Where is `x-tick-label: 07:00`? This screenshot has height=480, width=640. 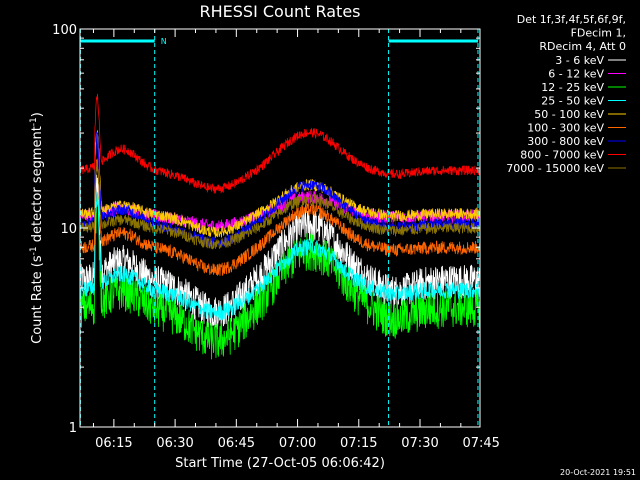 x-tick-label: 07:00 is located at coordinates (297, 443).